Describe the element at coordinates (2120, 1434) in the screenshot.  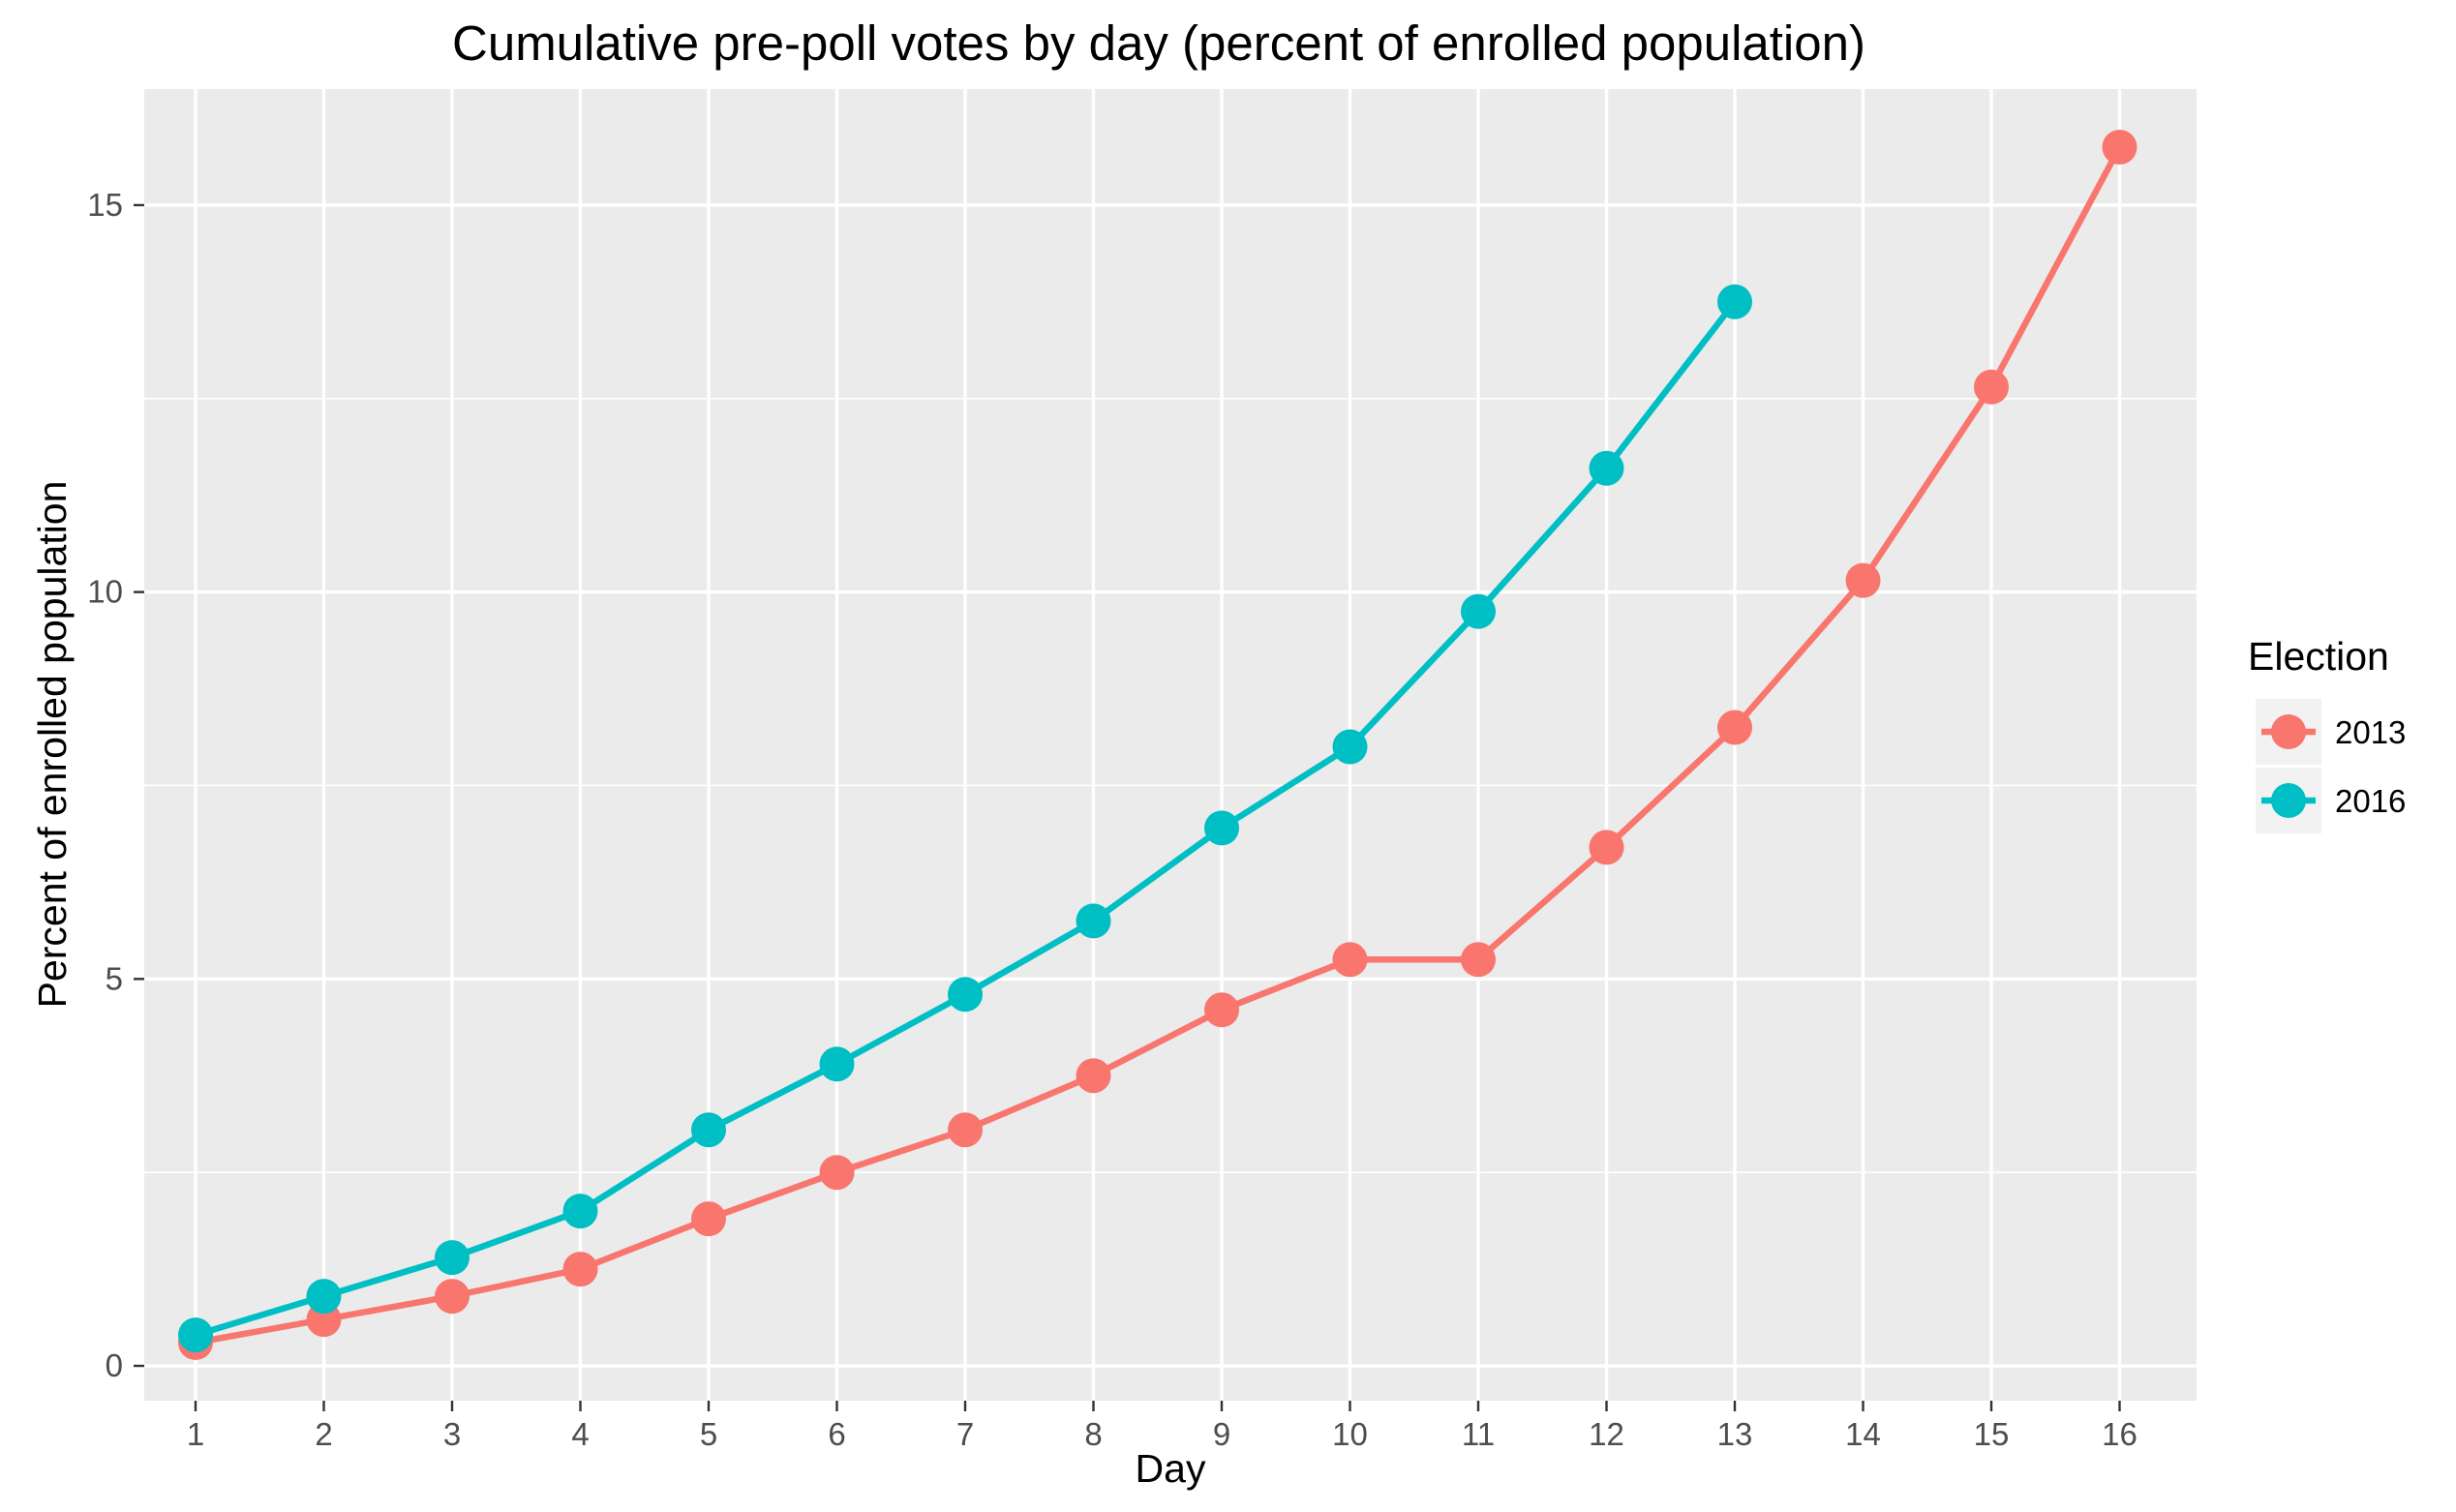
I see `x-tick-label: 16` at that location.